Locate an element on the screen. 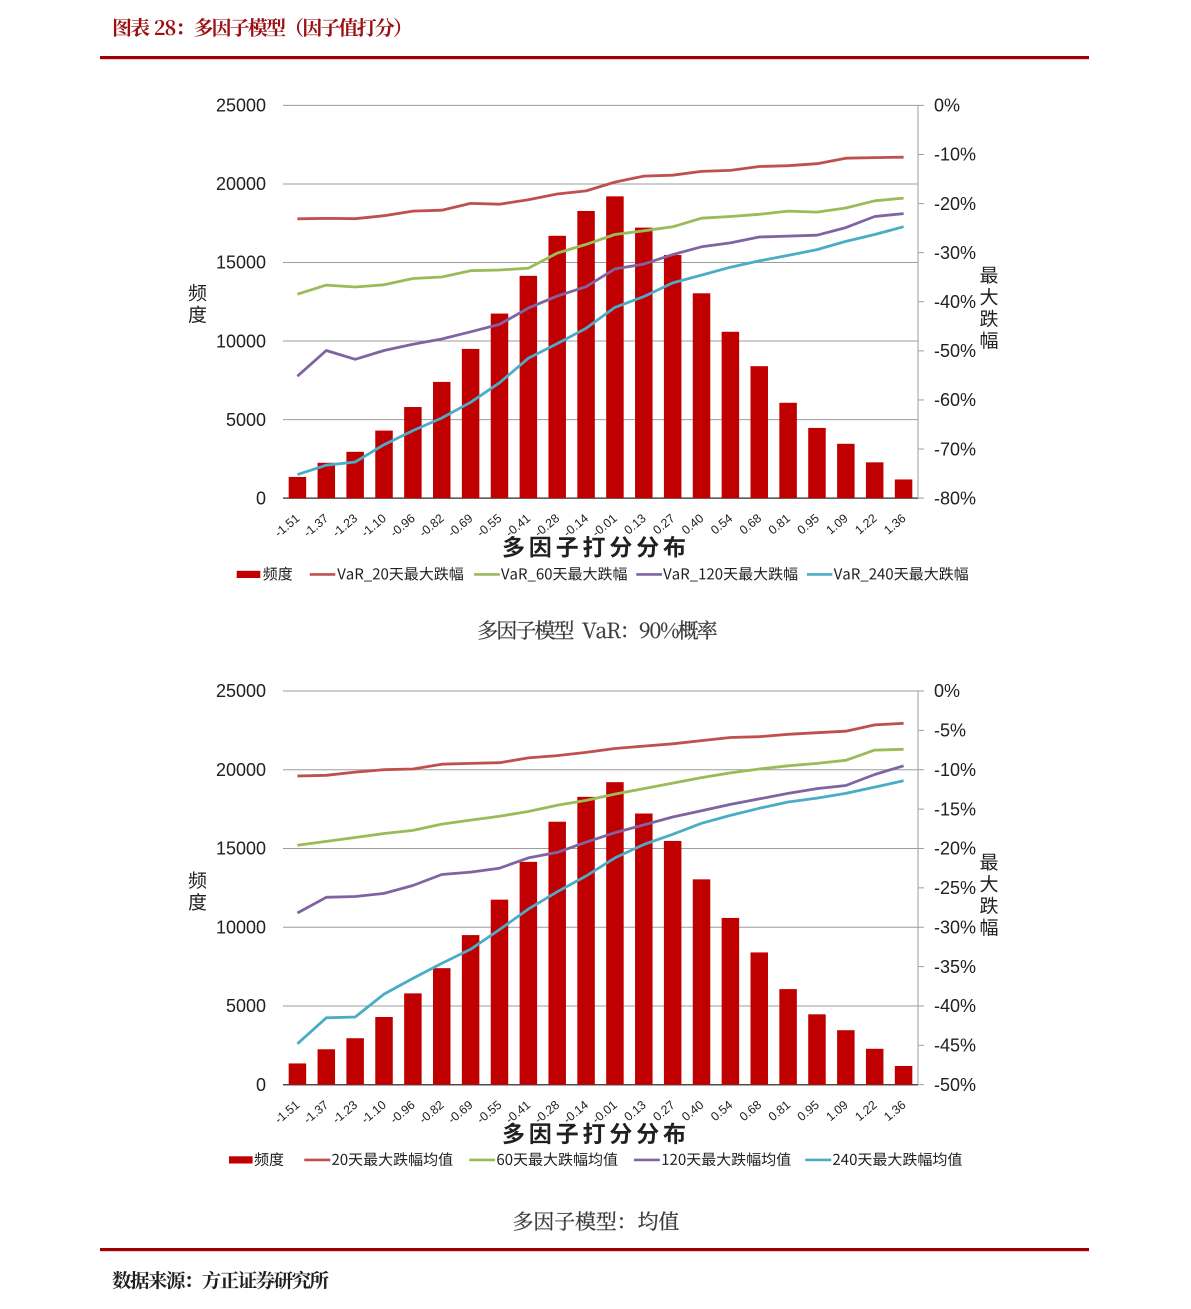 Image resolution: width=1191 pixels, height=1309 pixels. svg-text: -45% is located at coordinates (955, 1046).